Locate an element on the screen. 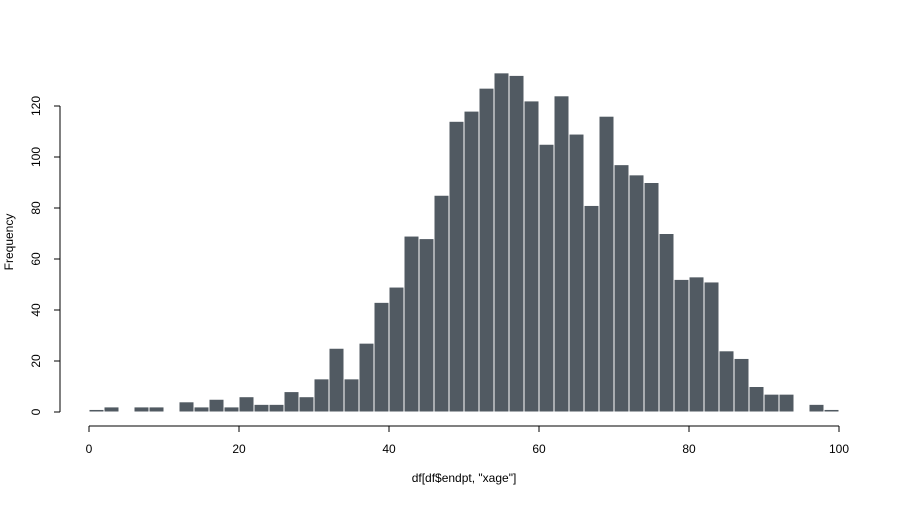 The height and width of the screenshot is (505, 900). y-axis: 0 20 40 60 80 100 120 is located at coordinates (45, 255).